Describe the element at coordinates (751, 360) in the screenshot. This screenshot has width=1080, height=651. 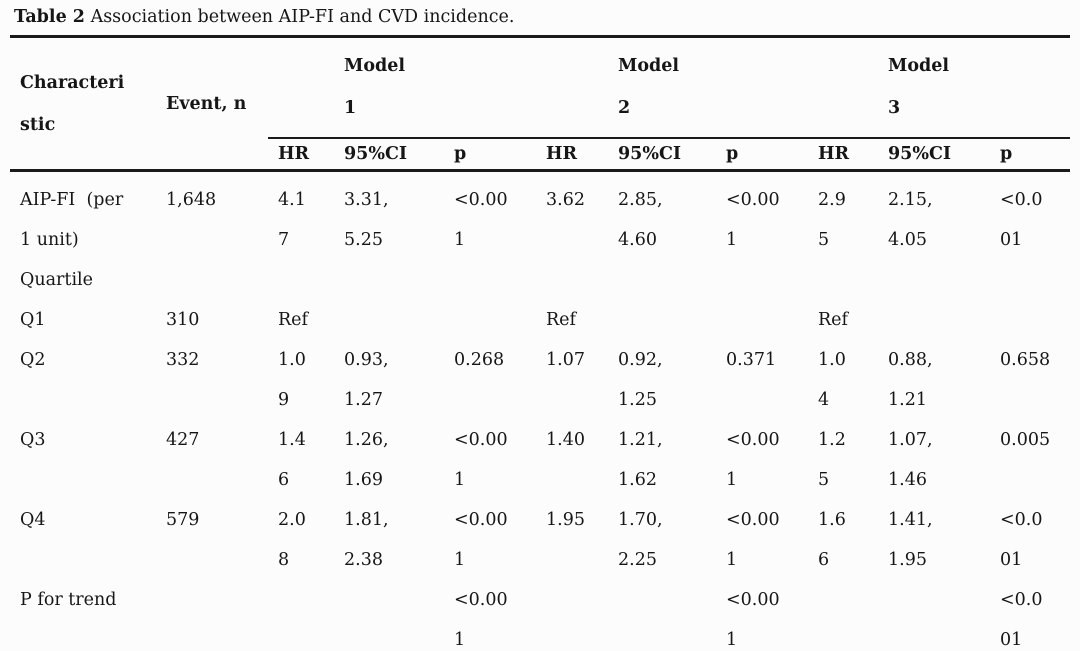
I see `cell-m2-p: 0.371` at that location.